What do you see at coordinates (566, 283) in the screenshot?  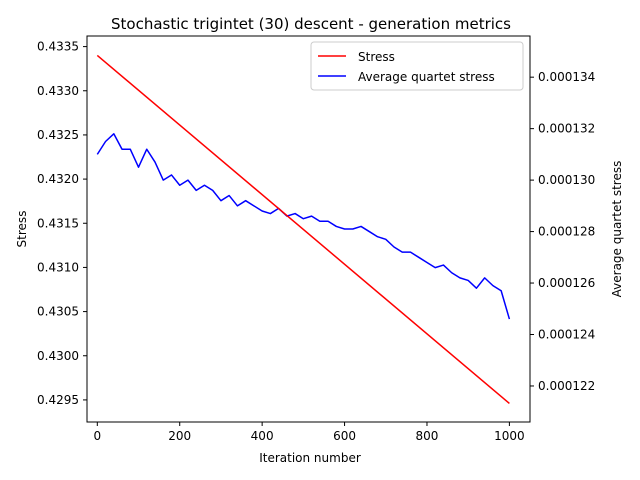 I see `y2-tick-label: 0.000126` at bounding box center [566, 283].